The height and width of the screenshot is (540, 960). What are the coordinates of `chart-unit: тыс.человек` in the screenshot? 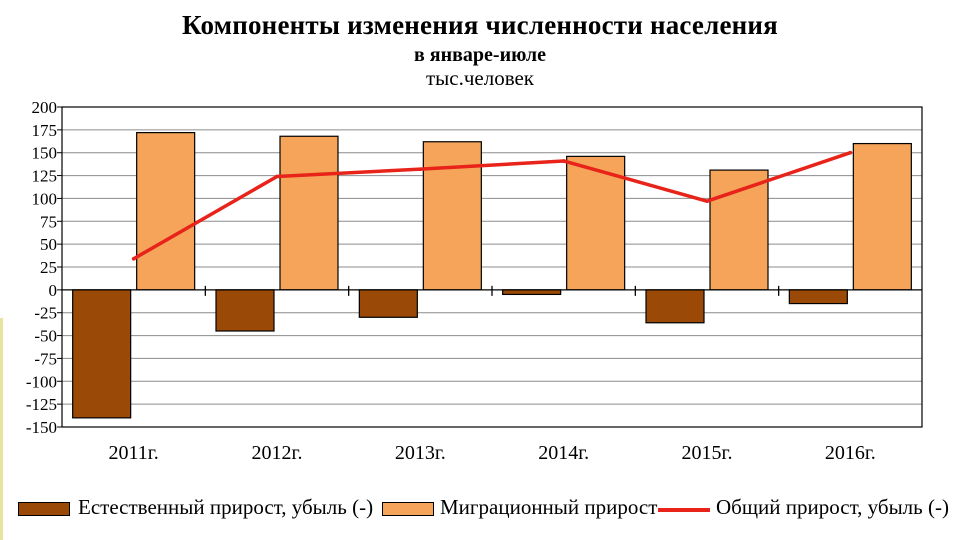 It's located at (480, 78).